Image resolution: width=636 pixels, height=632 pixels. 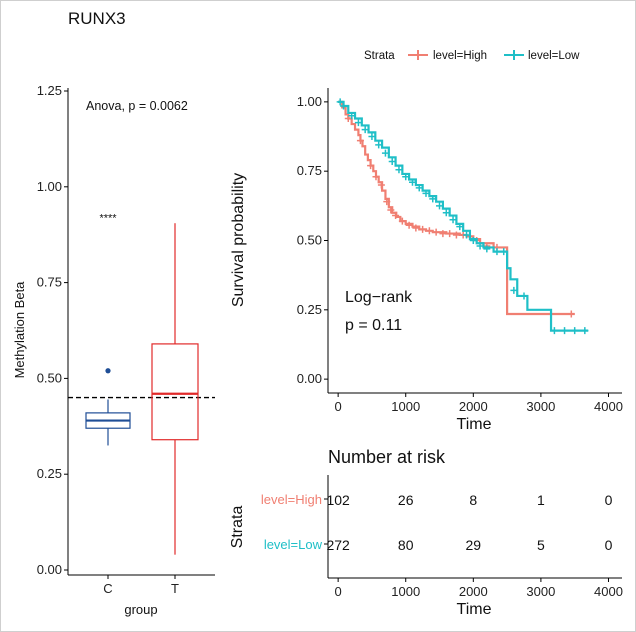 I want to click on box-x-tick-label: C, so click(x=107, y=588).